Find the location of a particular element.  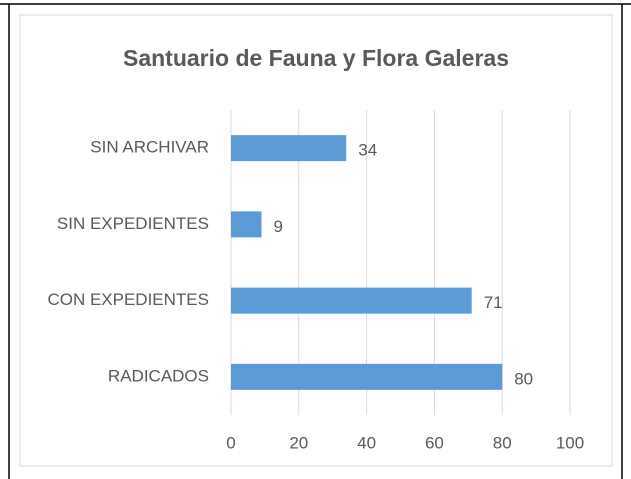

x-tick-label: 20 is located at coordinates (298, 442).